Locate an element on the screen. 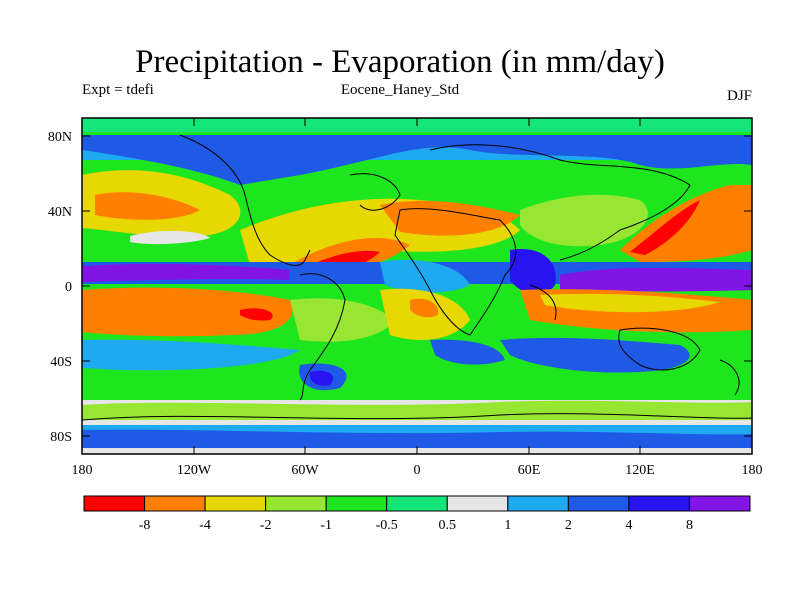 This screenshot has height=600, width=800. lon-tick-label: 60E is located at coordinates (529, 470).